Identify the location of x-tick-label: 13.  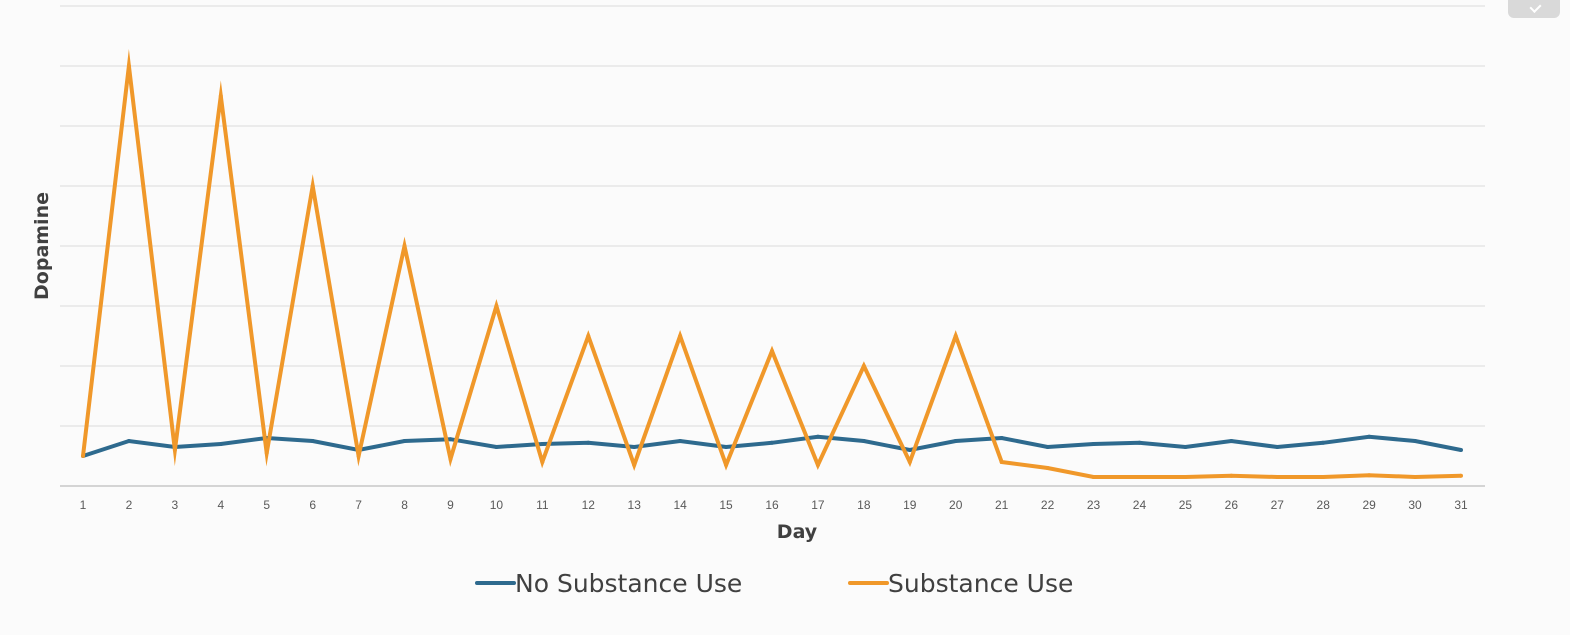
(635, 505).